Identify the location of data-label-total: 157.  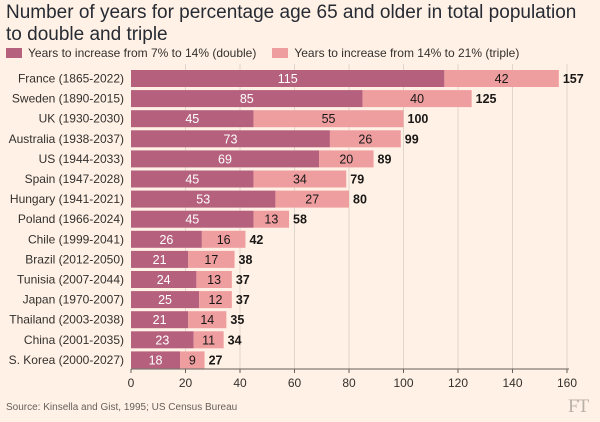
(573, 79).